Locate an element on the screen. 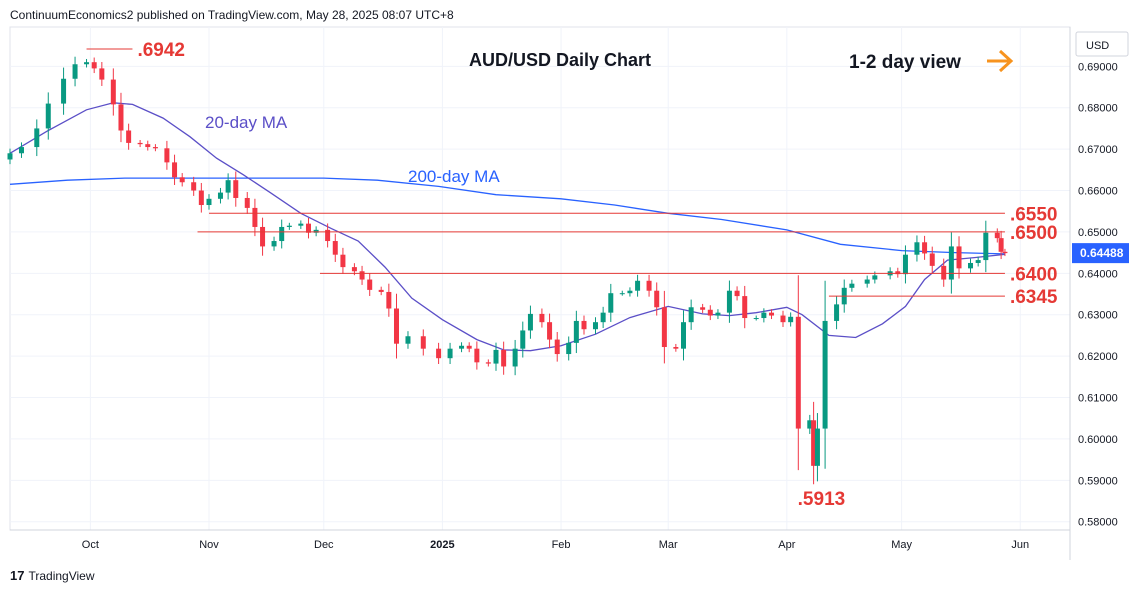 This screenshot has width=1143, height=593. x-tick-label: Apr is located at coordinates (786, 545).